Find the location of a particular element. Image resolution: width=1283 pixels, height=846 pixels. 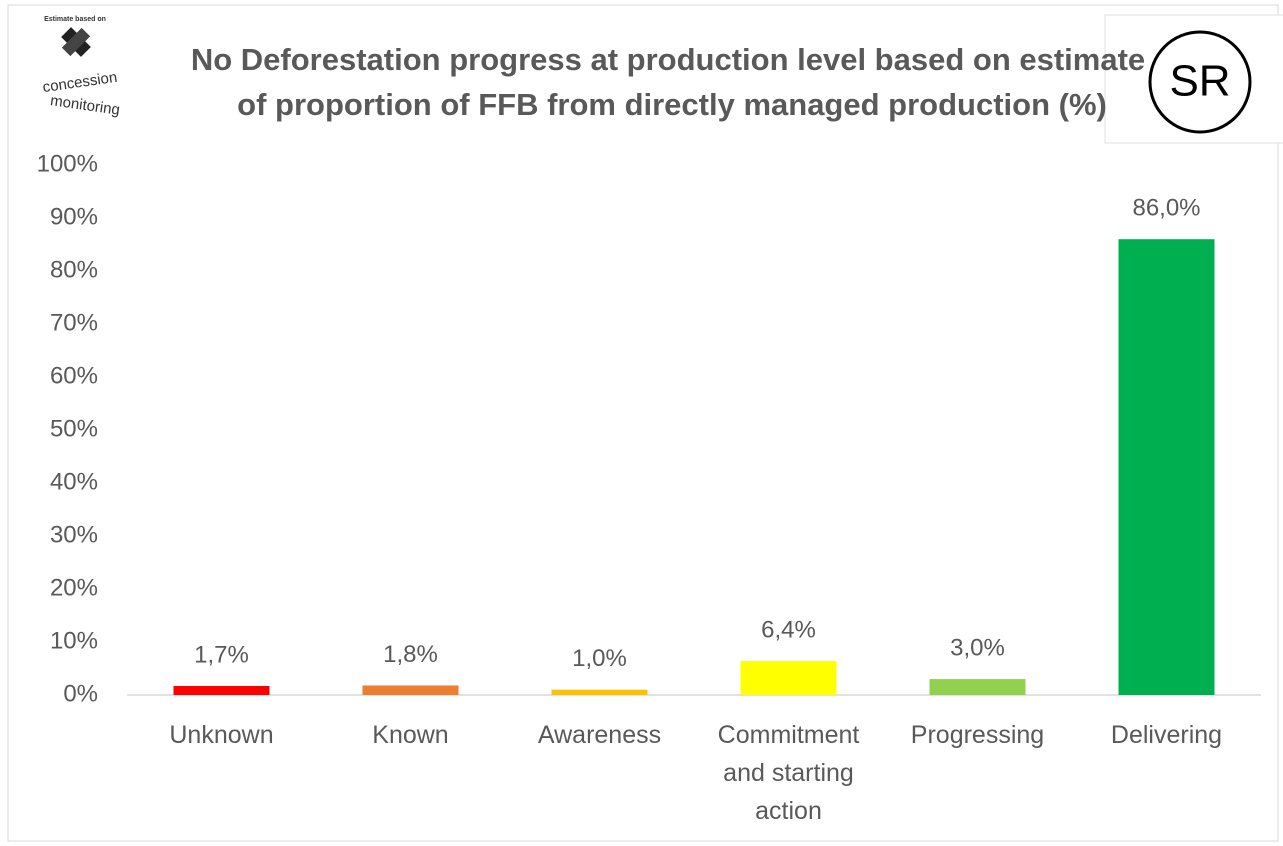

badge-box is located at coordinates (1193, 79).